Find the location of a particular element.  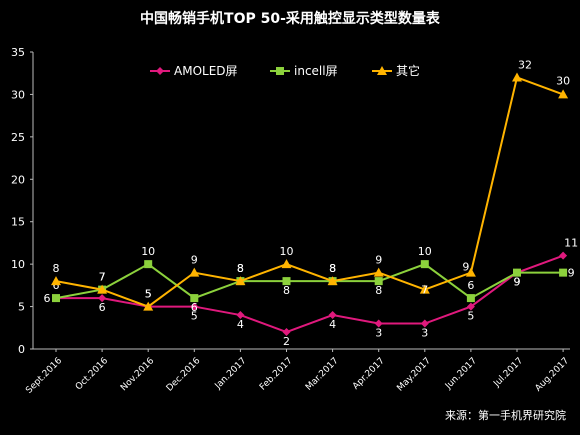

y-tick-label: 5 is located at coordinates (21, 307).